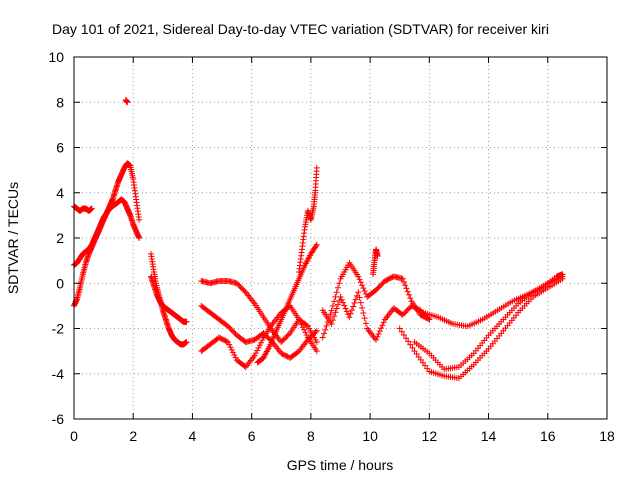 The width and height of the screenshot is (640, 480). I want to click on y-axis-title: SDTVAR / TECUs, so click(13, 238).